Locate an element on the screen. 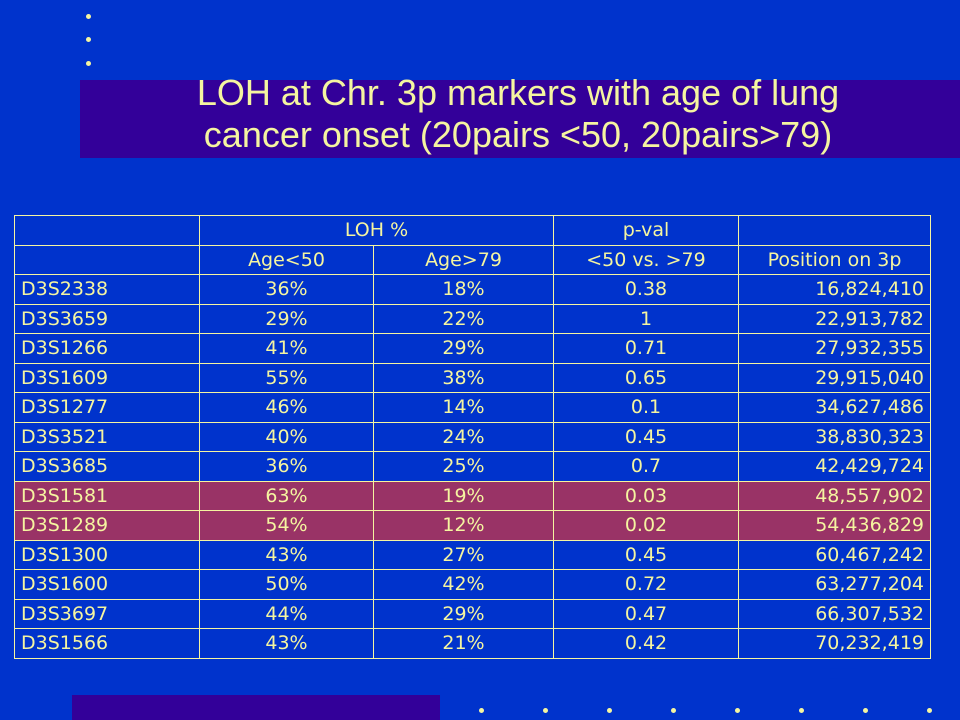 Image resolution: width=960 pixels, height=720 pixels. table-row: D3S1581 63% 19% 0.03 48,557,902 is located at coordinates (472, 495).